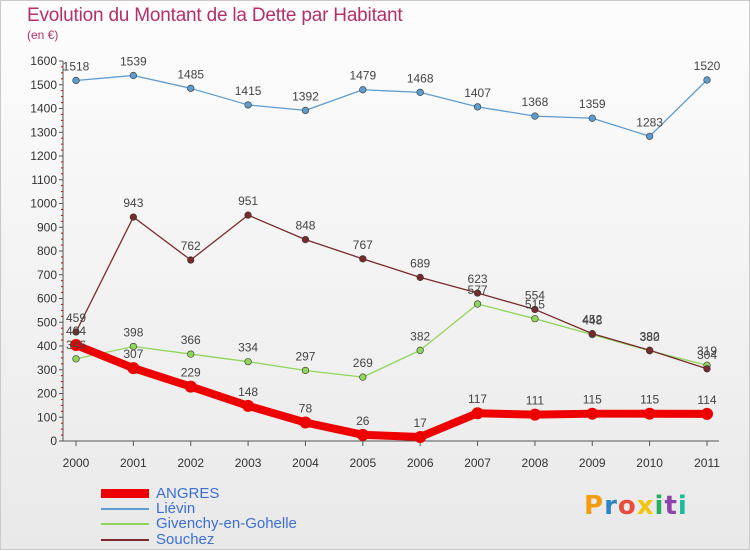 This screenshot has height=551, width=750. What do you see at coordinates (305, 226) in the screenshot?
I see `data-label-souchez: 848` at bounding box center [305, 226].